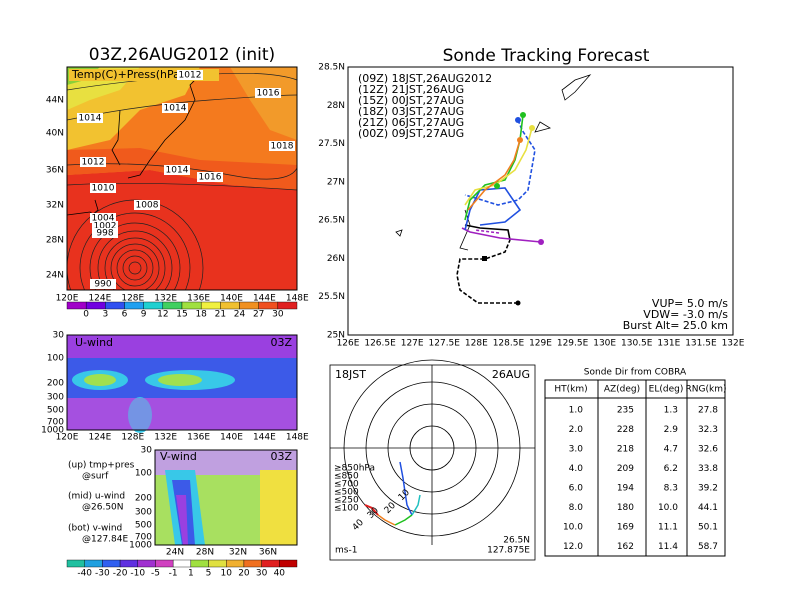 The width and height of the screenshot is (792, 612). What do you see at coordinates (143, 474) in the screenshot?
I see `pressure-label: 100` at bounding box center [143, 474].